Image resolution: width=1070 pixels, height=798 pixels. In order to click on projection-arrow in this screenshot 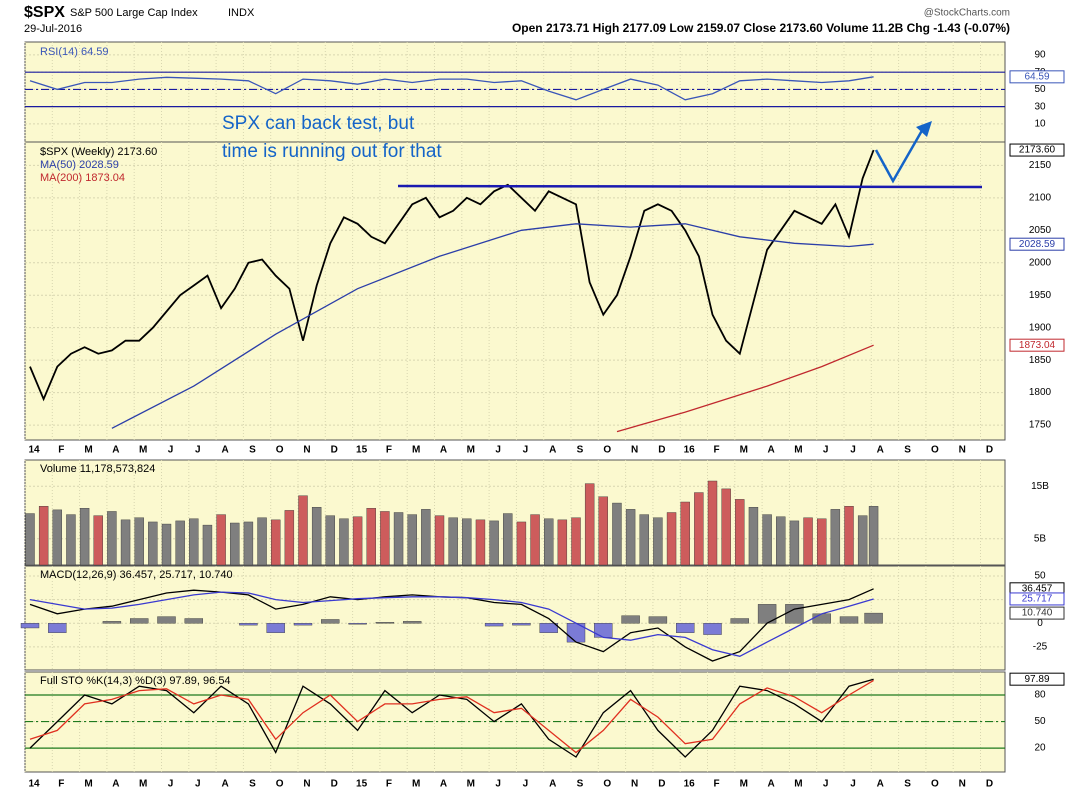, I will do `click(900, 155)`.